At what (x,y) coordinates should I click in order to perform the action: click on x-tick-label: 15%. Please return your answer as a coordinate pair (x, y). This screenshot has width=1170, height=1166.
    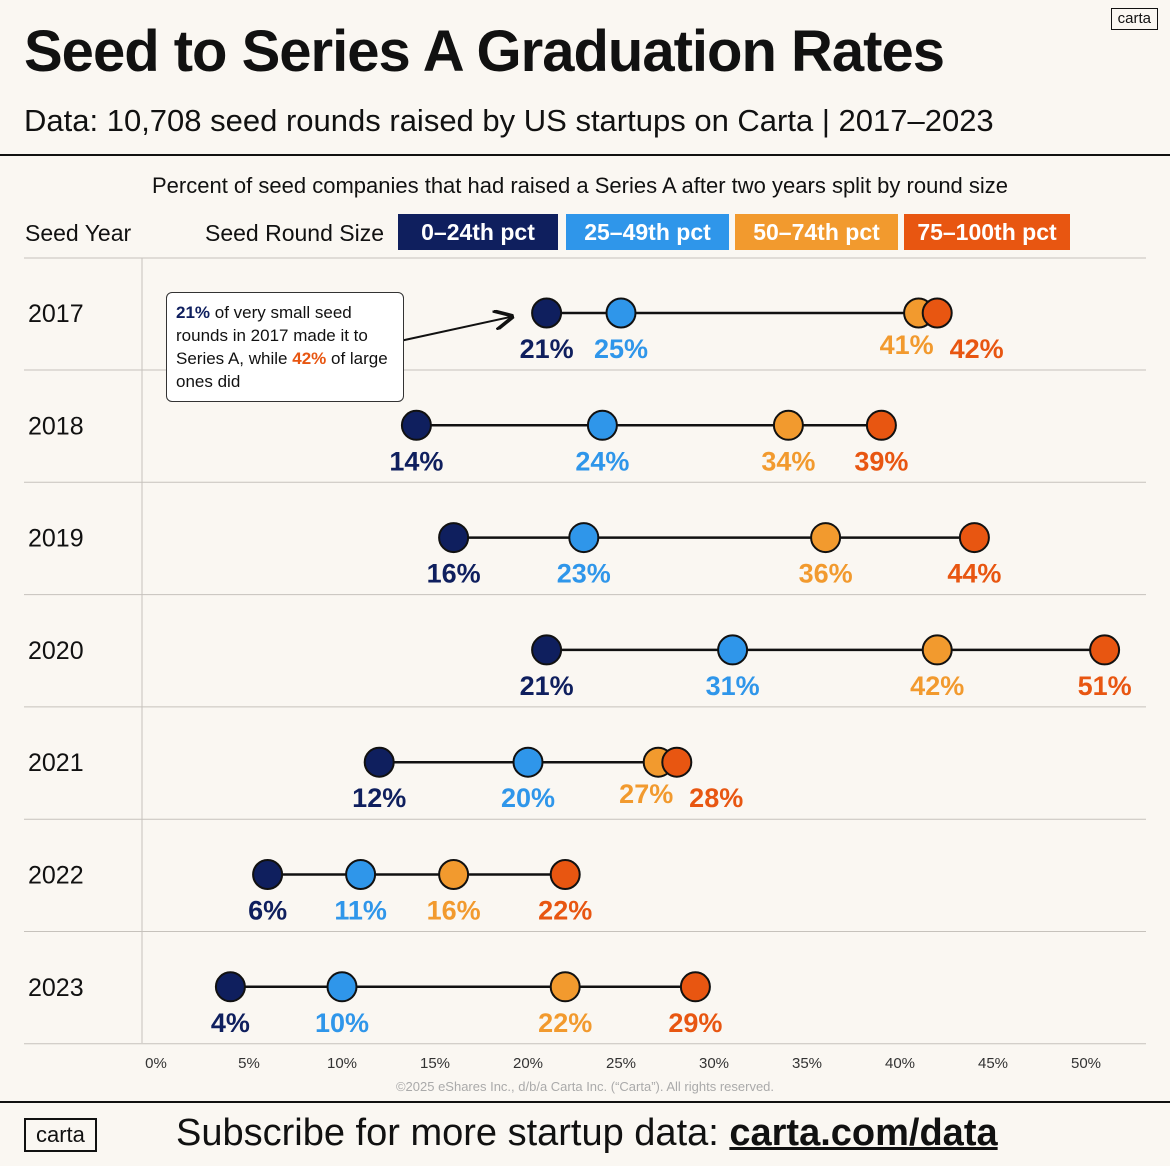
    Looking at the image, I should click on (435, 1063).